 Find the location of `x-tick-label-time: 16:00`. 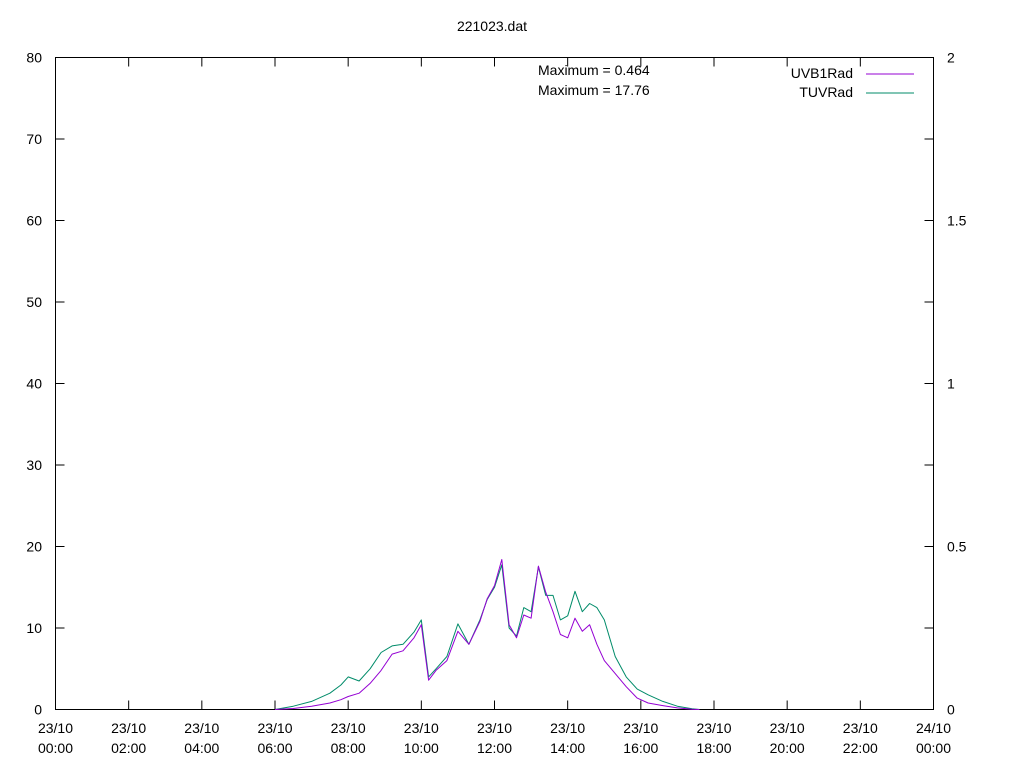

x-tick-label-time: 16:00 is located at coordinates (640, 748).